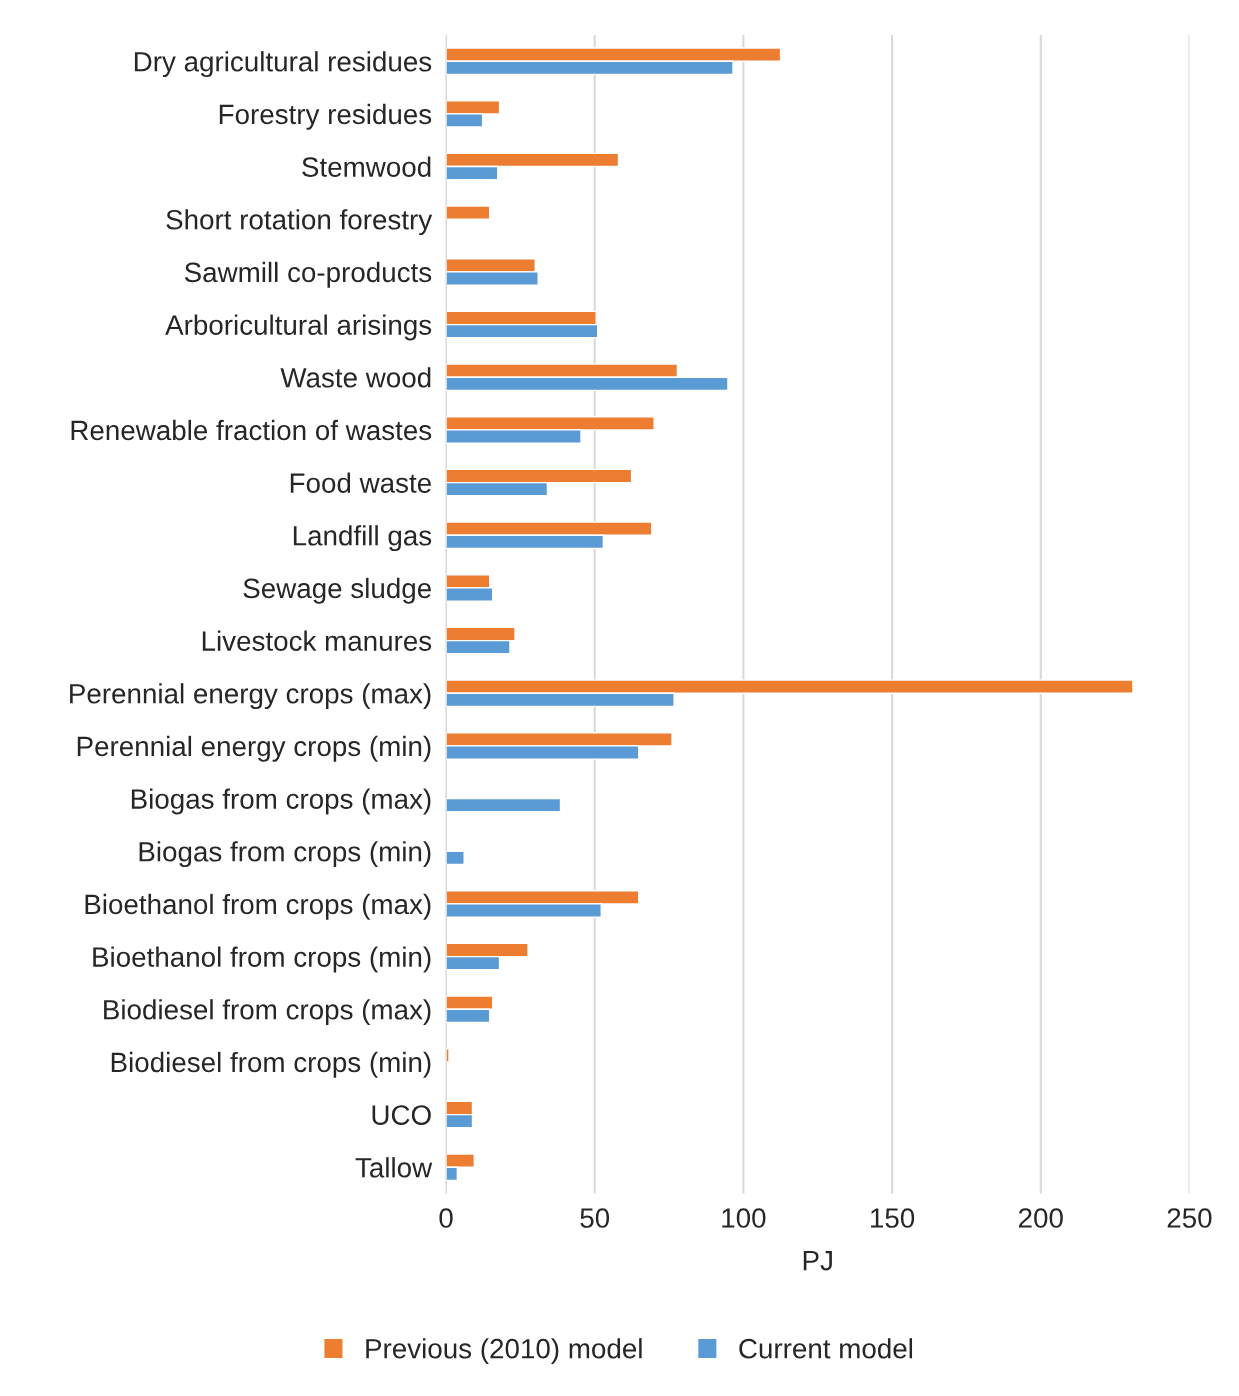  What do you see at coordinates (446, 1218) in the screenshot?
I see `x-tick-label: 0` at bounding box center [446, 1218].